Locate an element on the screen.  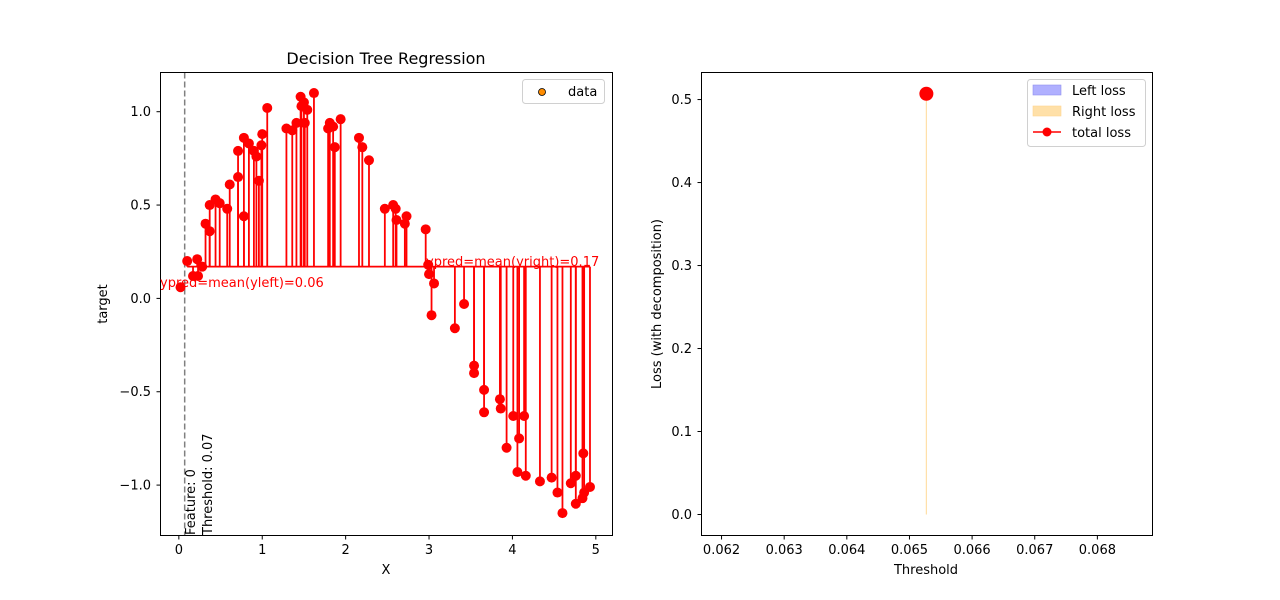
left-legend-box is located at coordinates (563, 91).